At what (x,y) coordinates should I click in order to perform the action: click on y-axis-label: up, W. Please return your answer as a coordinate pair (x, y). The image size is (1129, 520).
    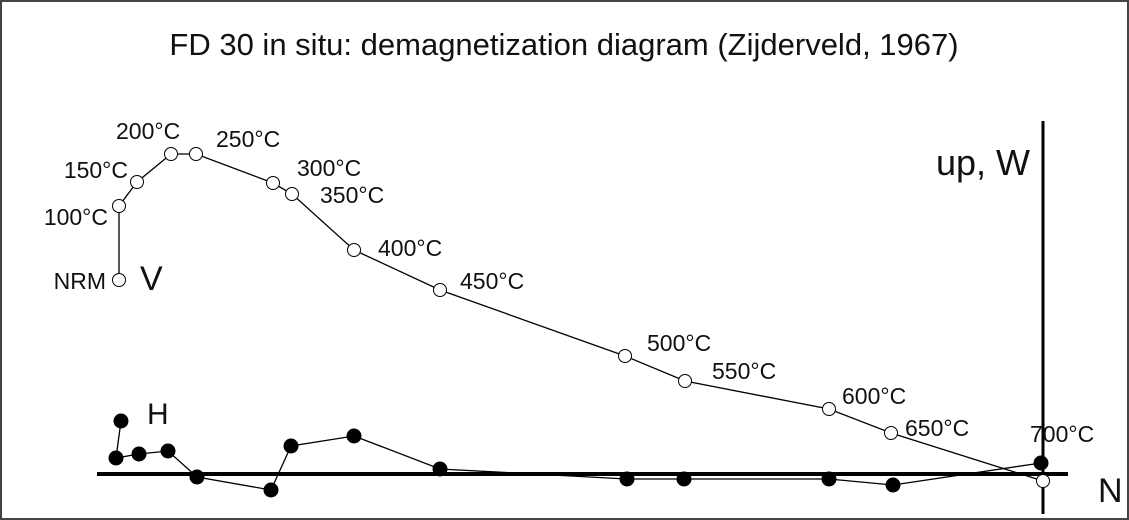
    Looking at the image, I should click on (983, 162).